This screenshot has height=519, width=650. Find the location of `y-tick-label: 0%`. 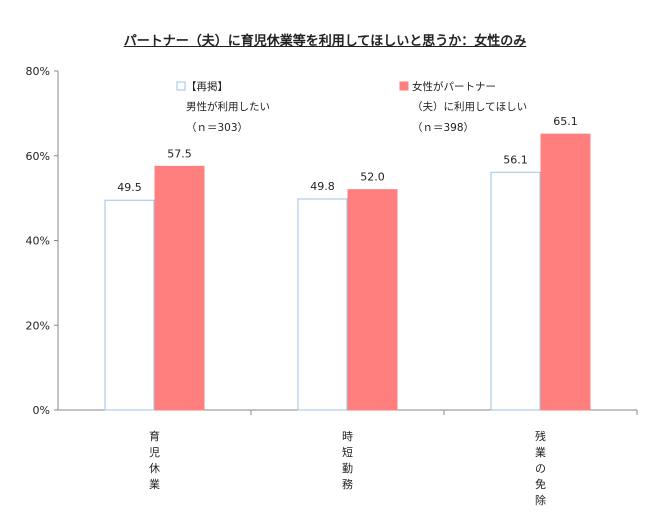

y-tick-label: 0% is located at coordinates (41, 410).